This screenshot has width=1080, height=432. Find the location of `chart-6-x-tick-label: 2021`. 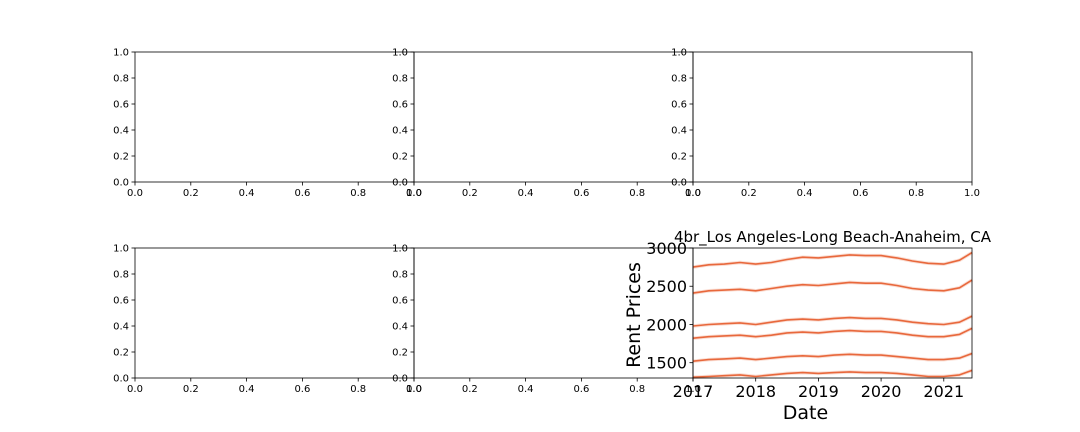

chart-6-x-tick-label: 2021 is located at coordinates (943, 391).